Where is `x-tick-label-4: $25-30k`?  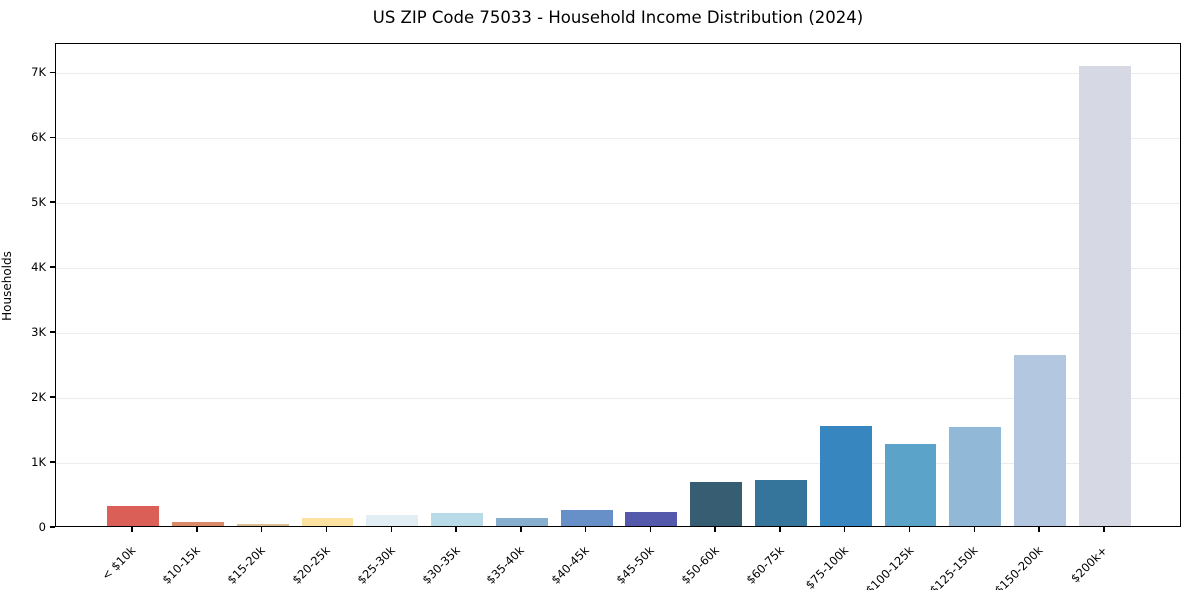
x-tick-label-4: $25-30k is located at coordinates (376, 565).